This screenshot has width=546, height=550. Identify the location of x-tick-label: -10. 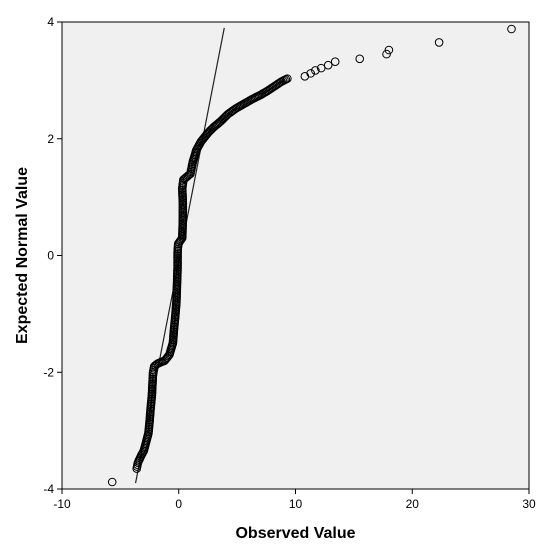
(62, 504).